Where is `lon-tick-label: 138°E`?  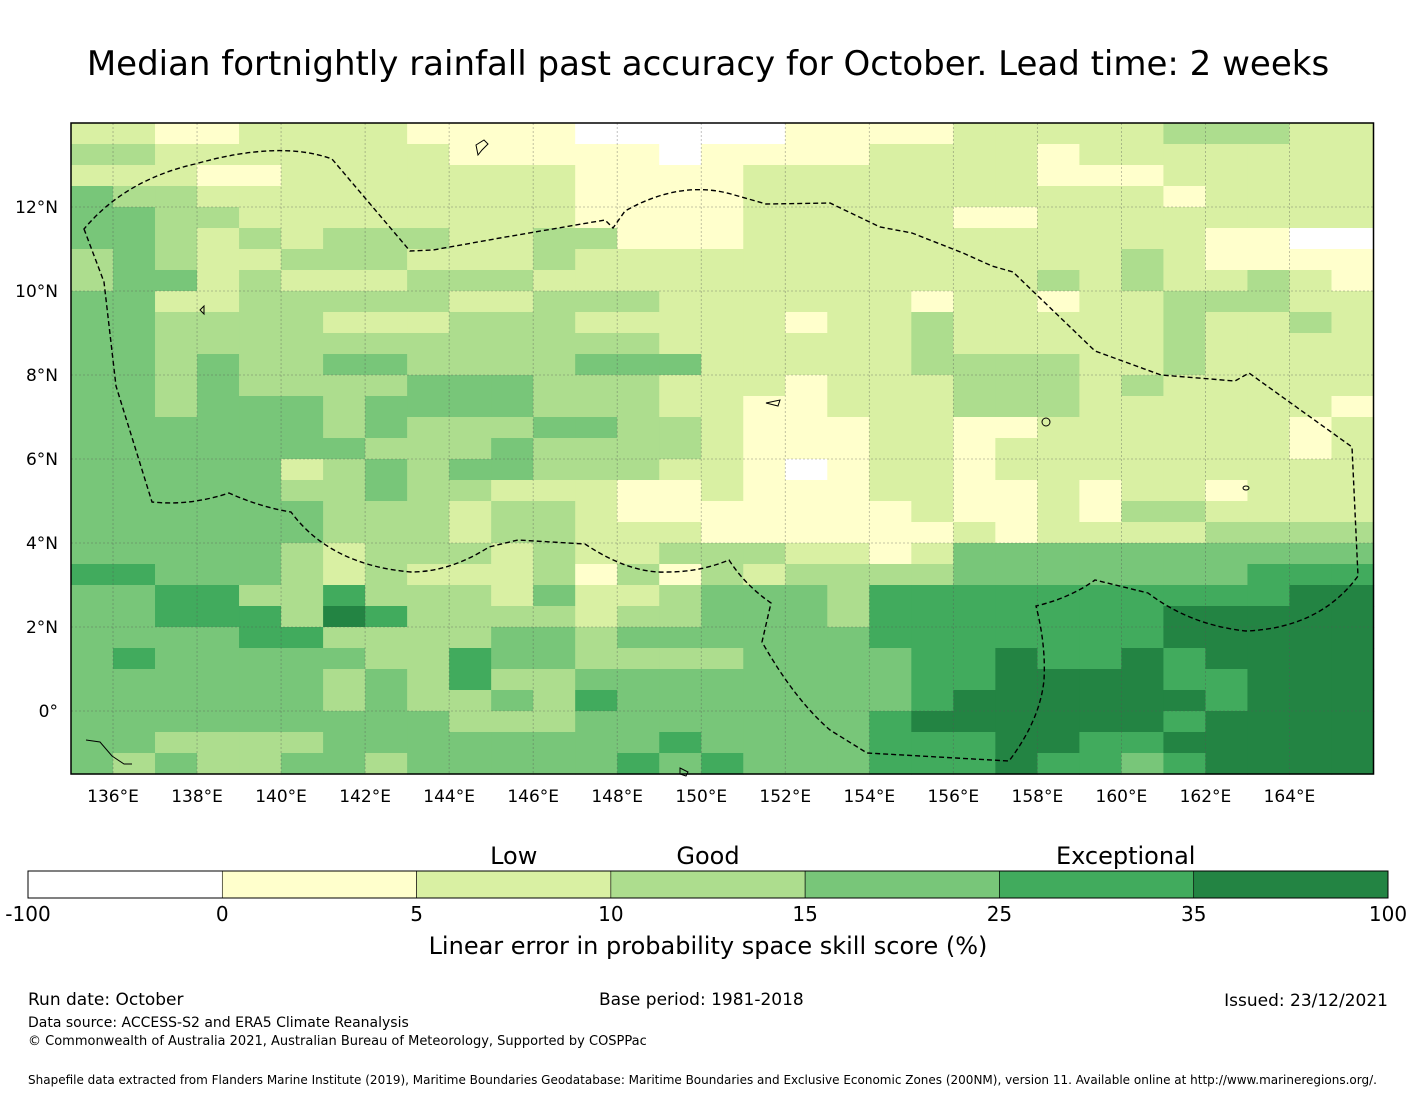
lon-tick-label: 138°E is located at coordinates (197, 797).